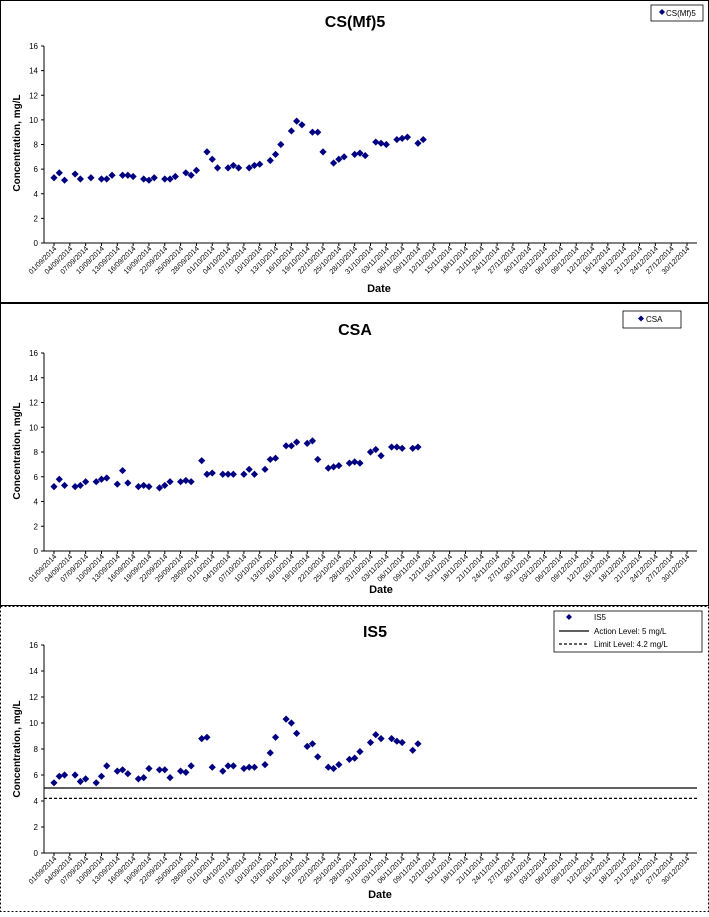  I want to click on legend-label: CSA, so click(654, 319).